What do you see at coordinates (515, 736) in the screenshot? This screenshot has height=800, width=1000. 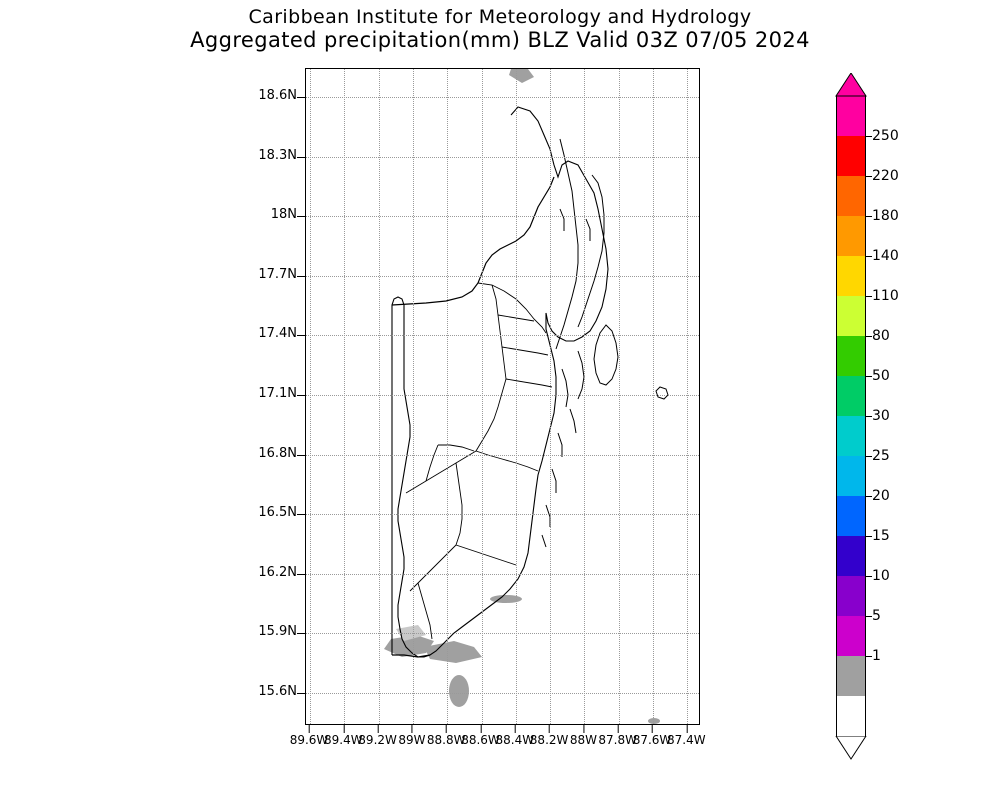 I see `x-axis-label: 88.4W` at bounding box center [515, 736].